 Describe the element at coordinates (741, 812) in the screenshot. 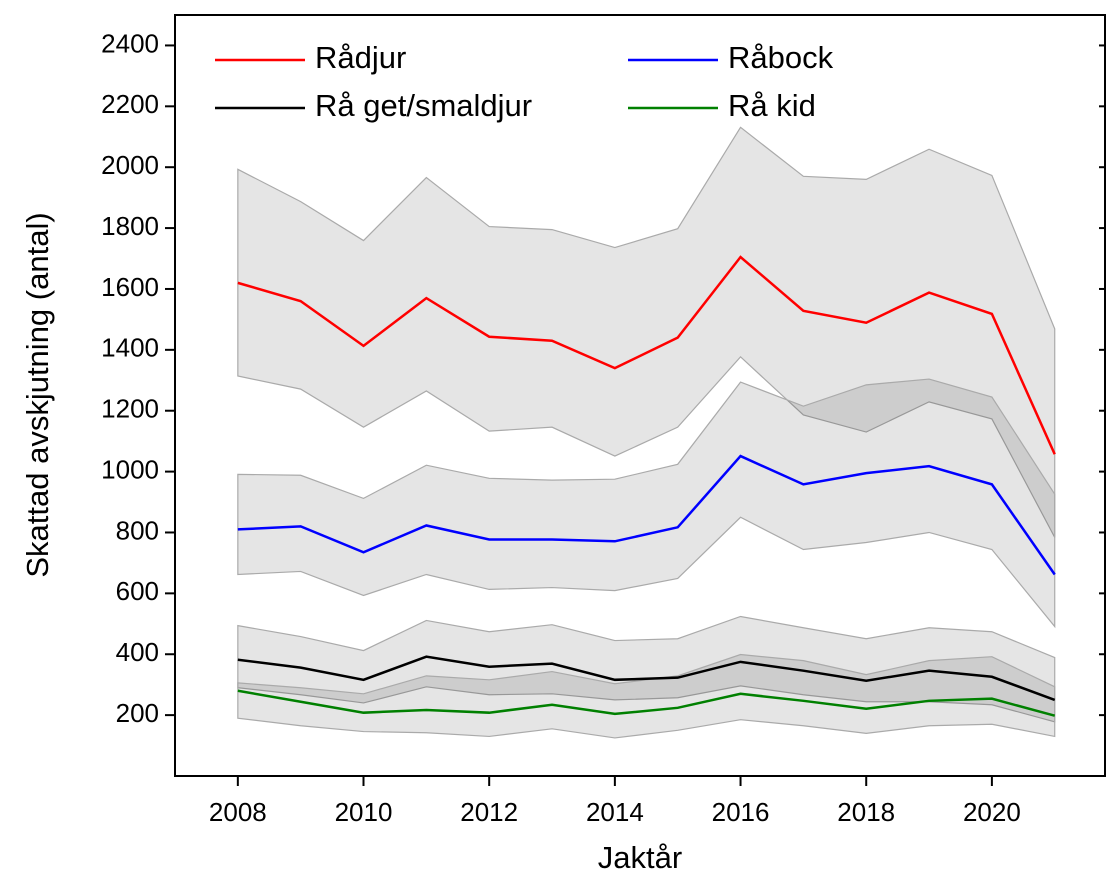

I see `x-tick-label: 2016` at that location.